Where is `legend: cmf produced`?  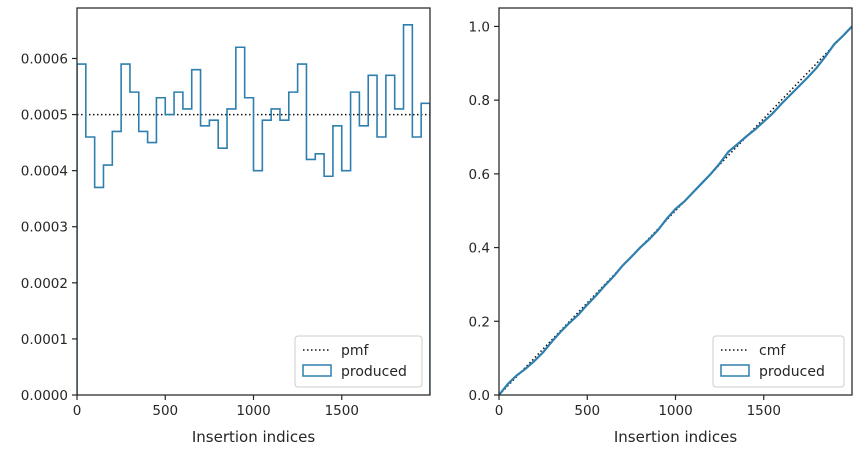
legend: cmf produced is located at coordinates (778, 361).